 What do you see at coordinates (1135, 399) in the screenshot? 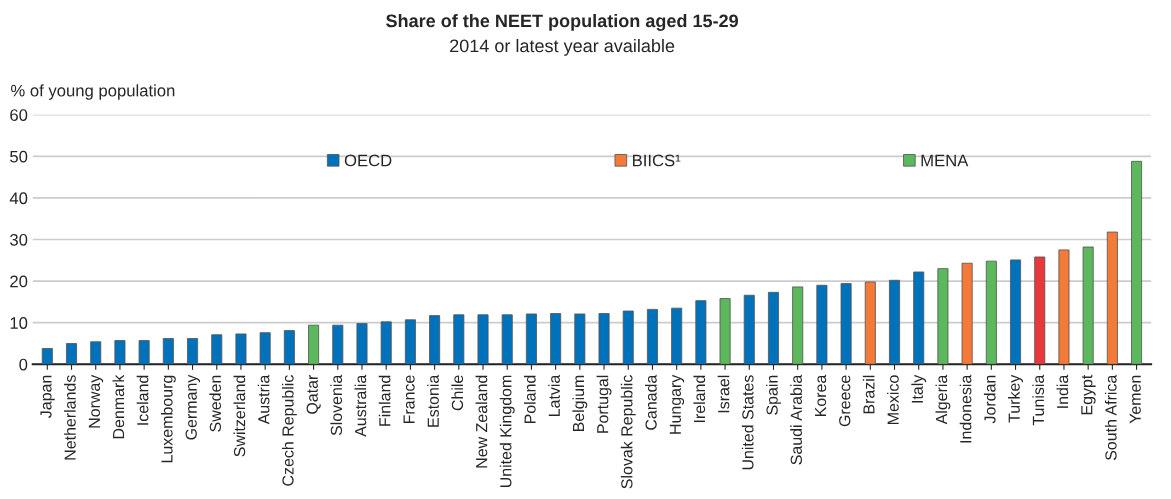
I see `x-tick-label: Yemen` at bounding box center [1135, 399].